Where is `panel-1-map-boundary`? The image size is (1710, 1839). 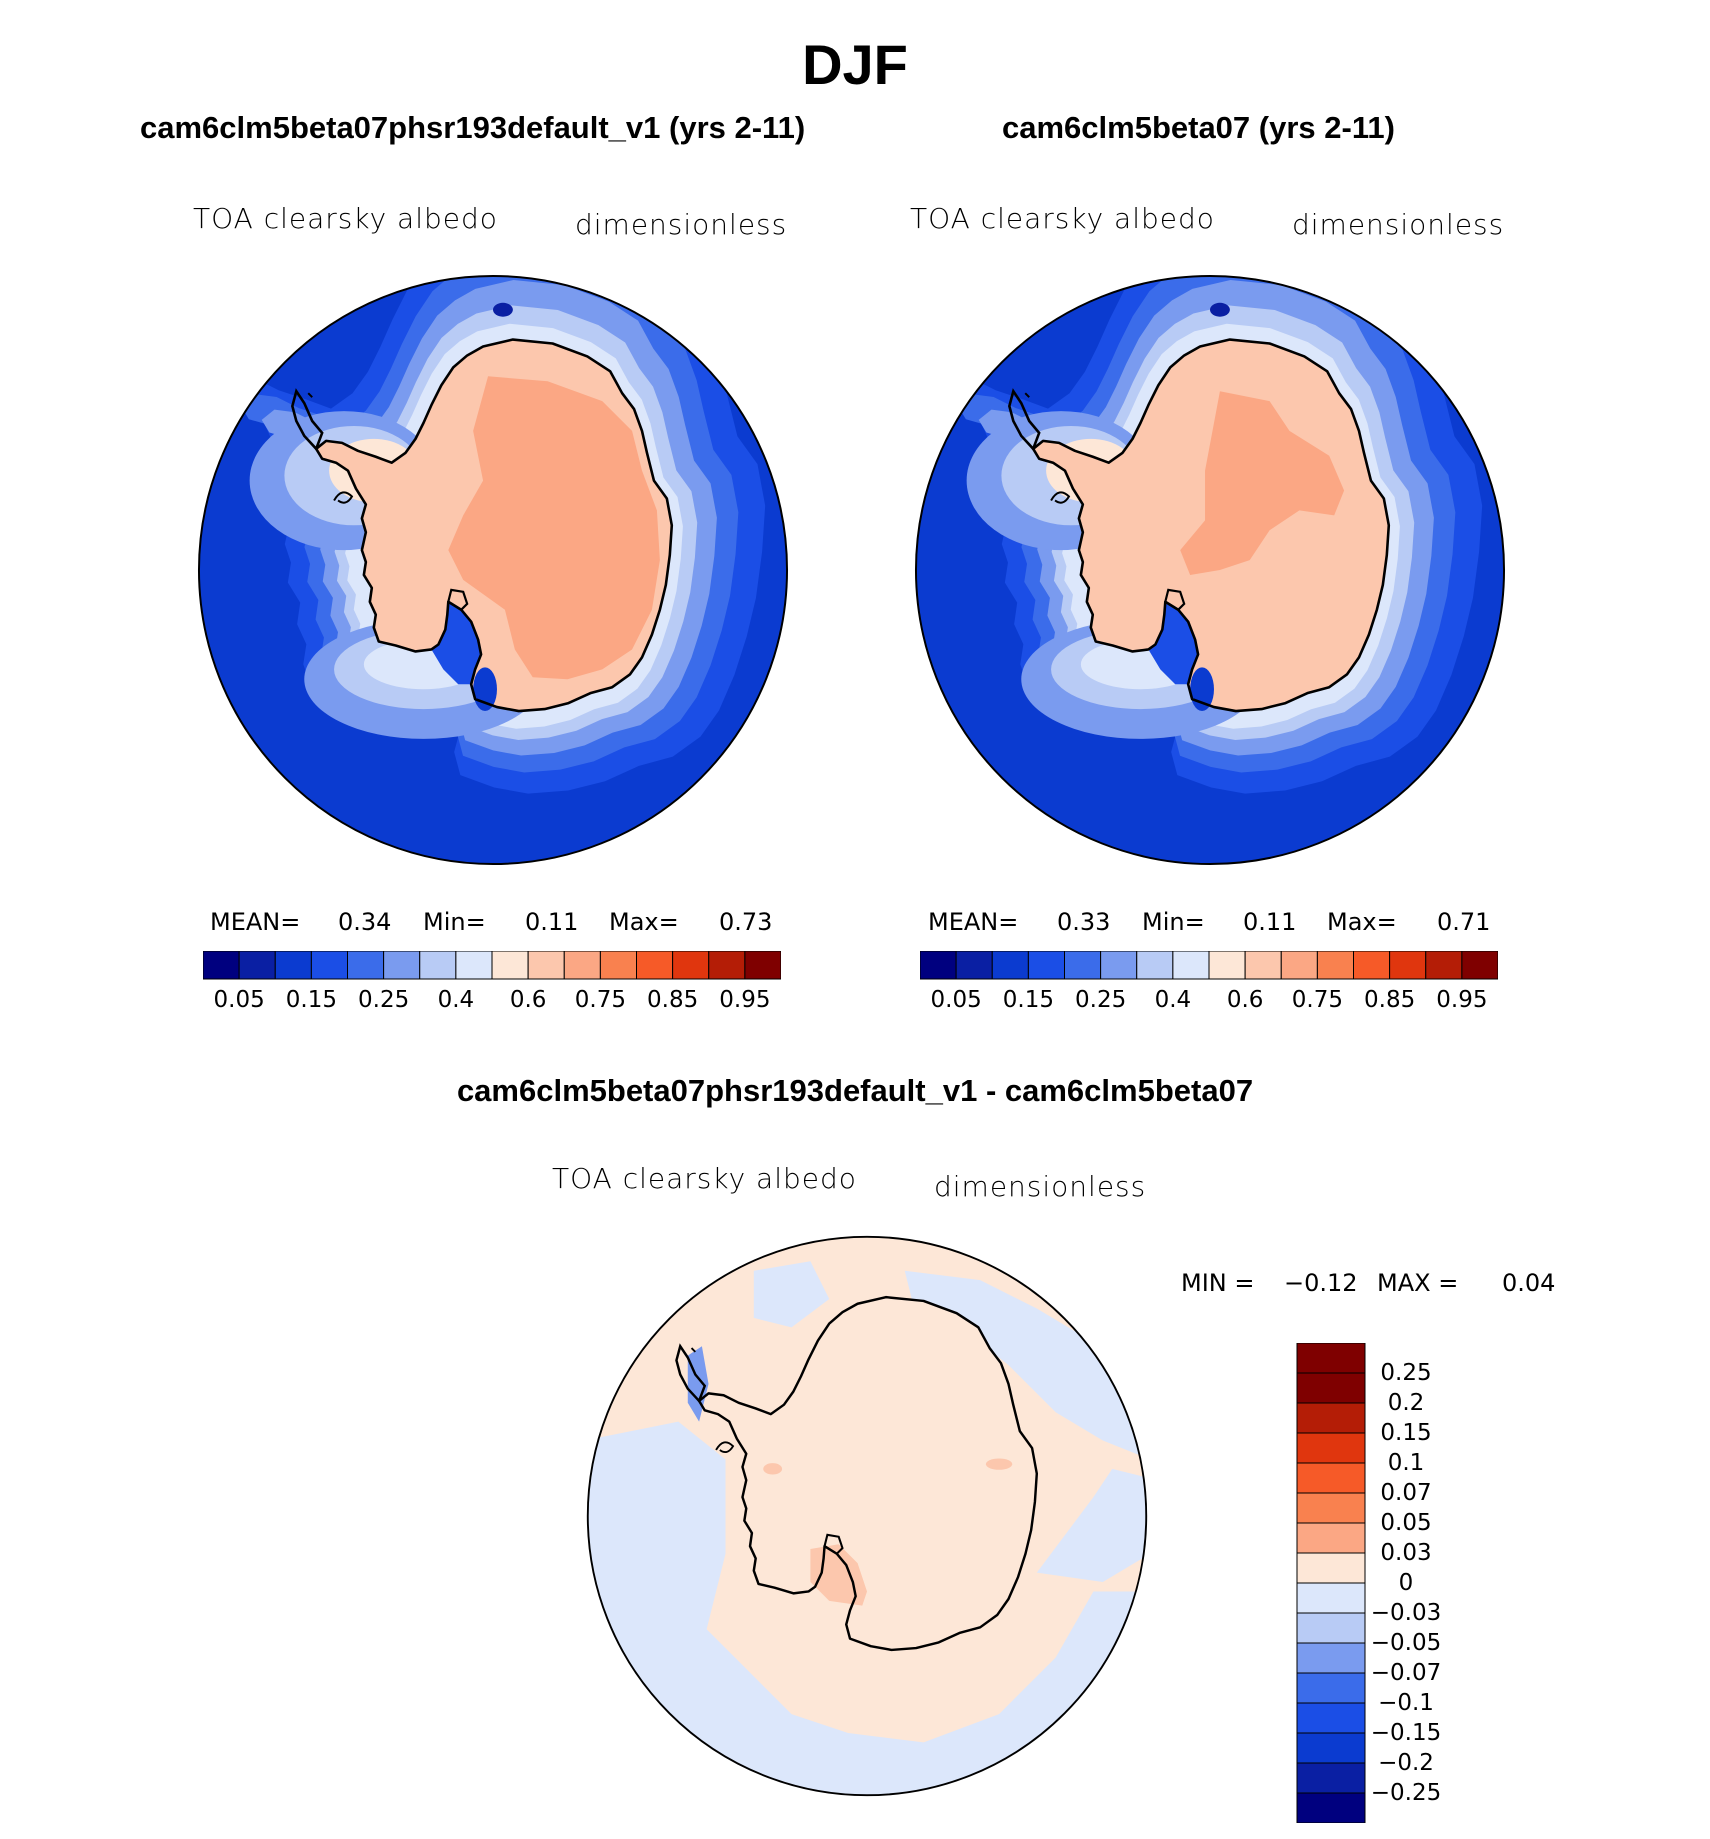 panel-1-map-boundary is located at coordinates (493, 570).